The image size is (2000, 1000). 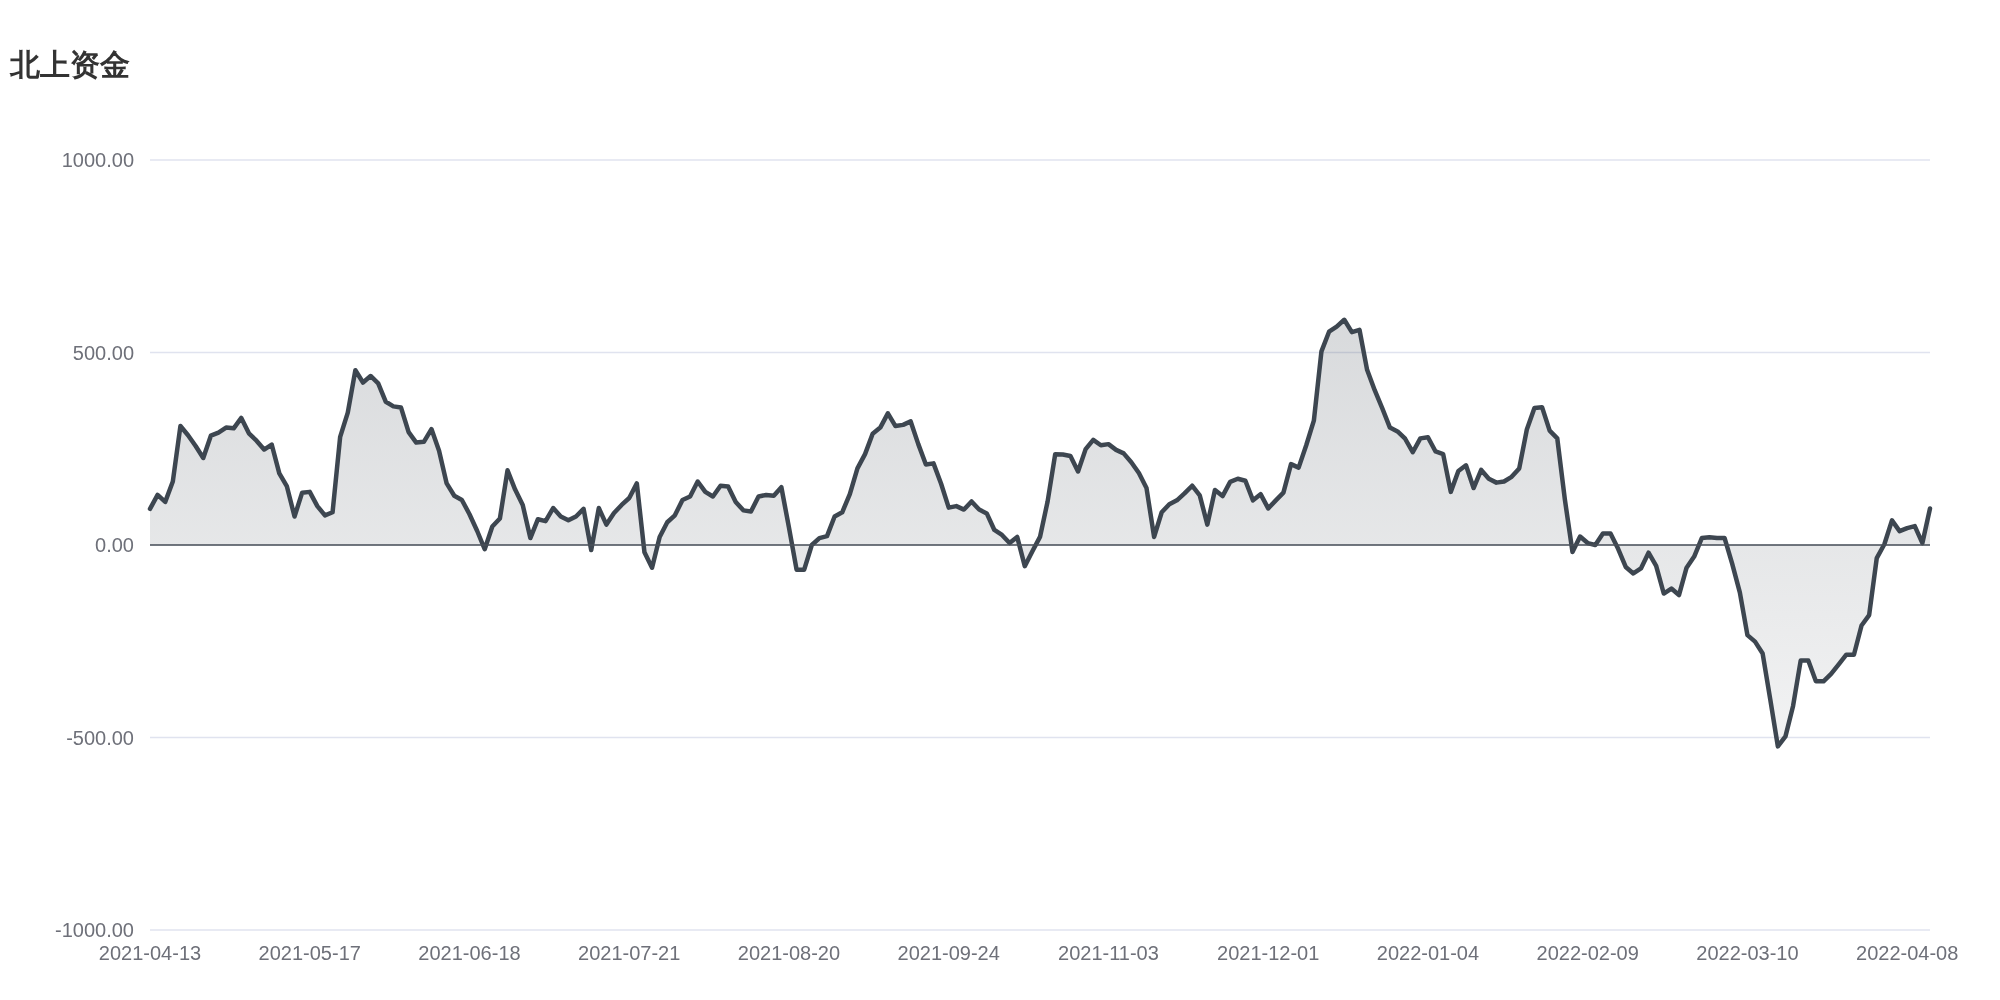 What do you see at coordinates (150, 953) in the screenshot?
I see `x-tick-label: 2021-04-13` at bounding box center [150, 953].